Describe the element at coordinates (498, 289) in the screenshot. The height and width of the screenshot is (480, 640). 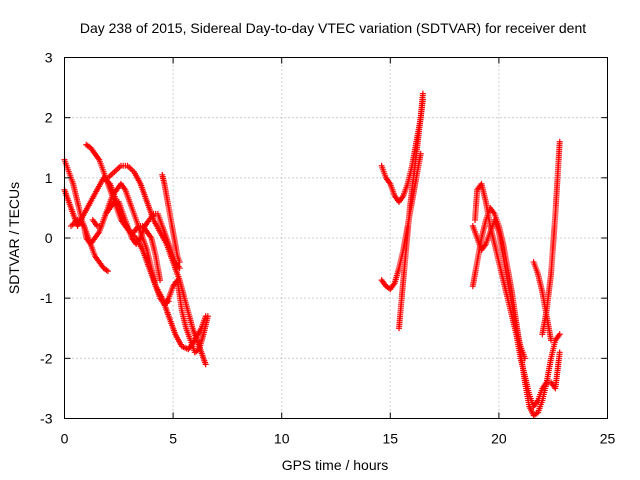
I see `series-pass-n` at that location.